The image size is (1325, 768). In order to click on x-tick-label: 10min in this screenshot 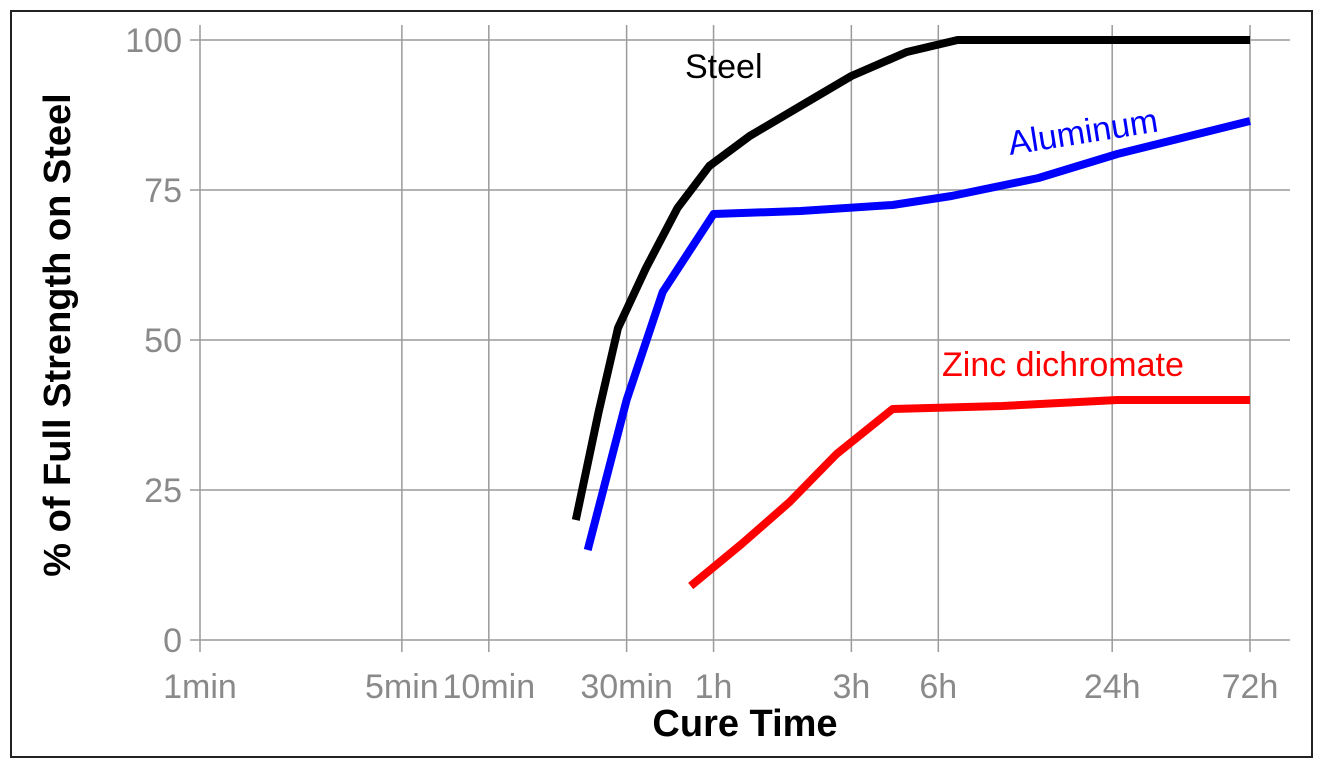, I will do `click(489, 687)`.